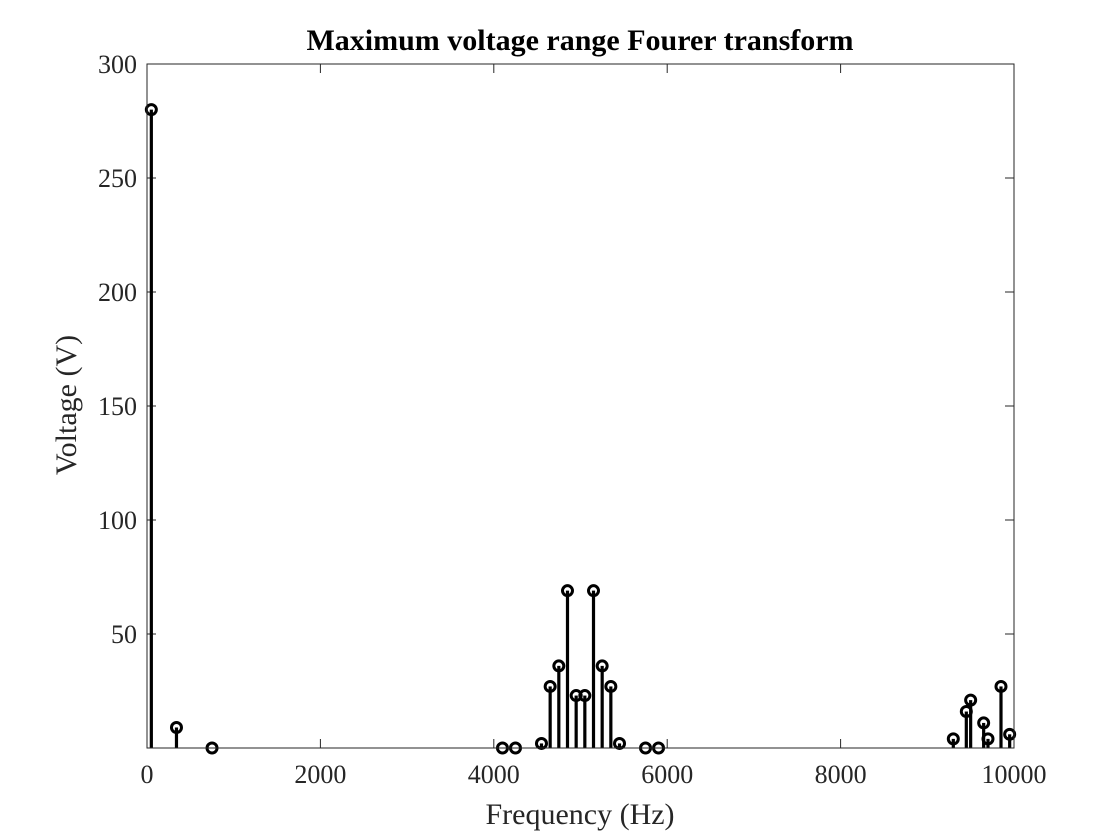 The image size is (1120, 840). I want to click on x-axis-label: Frequency (Hz), so click(579, 814).